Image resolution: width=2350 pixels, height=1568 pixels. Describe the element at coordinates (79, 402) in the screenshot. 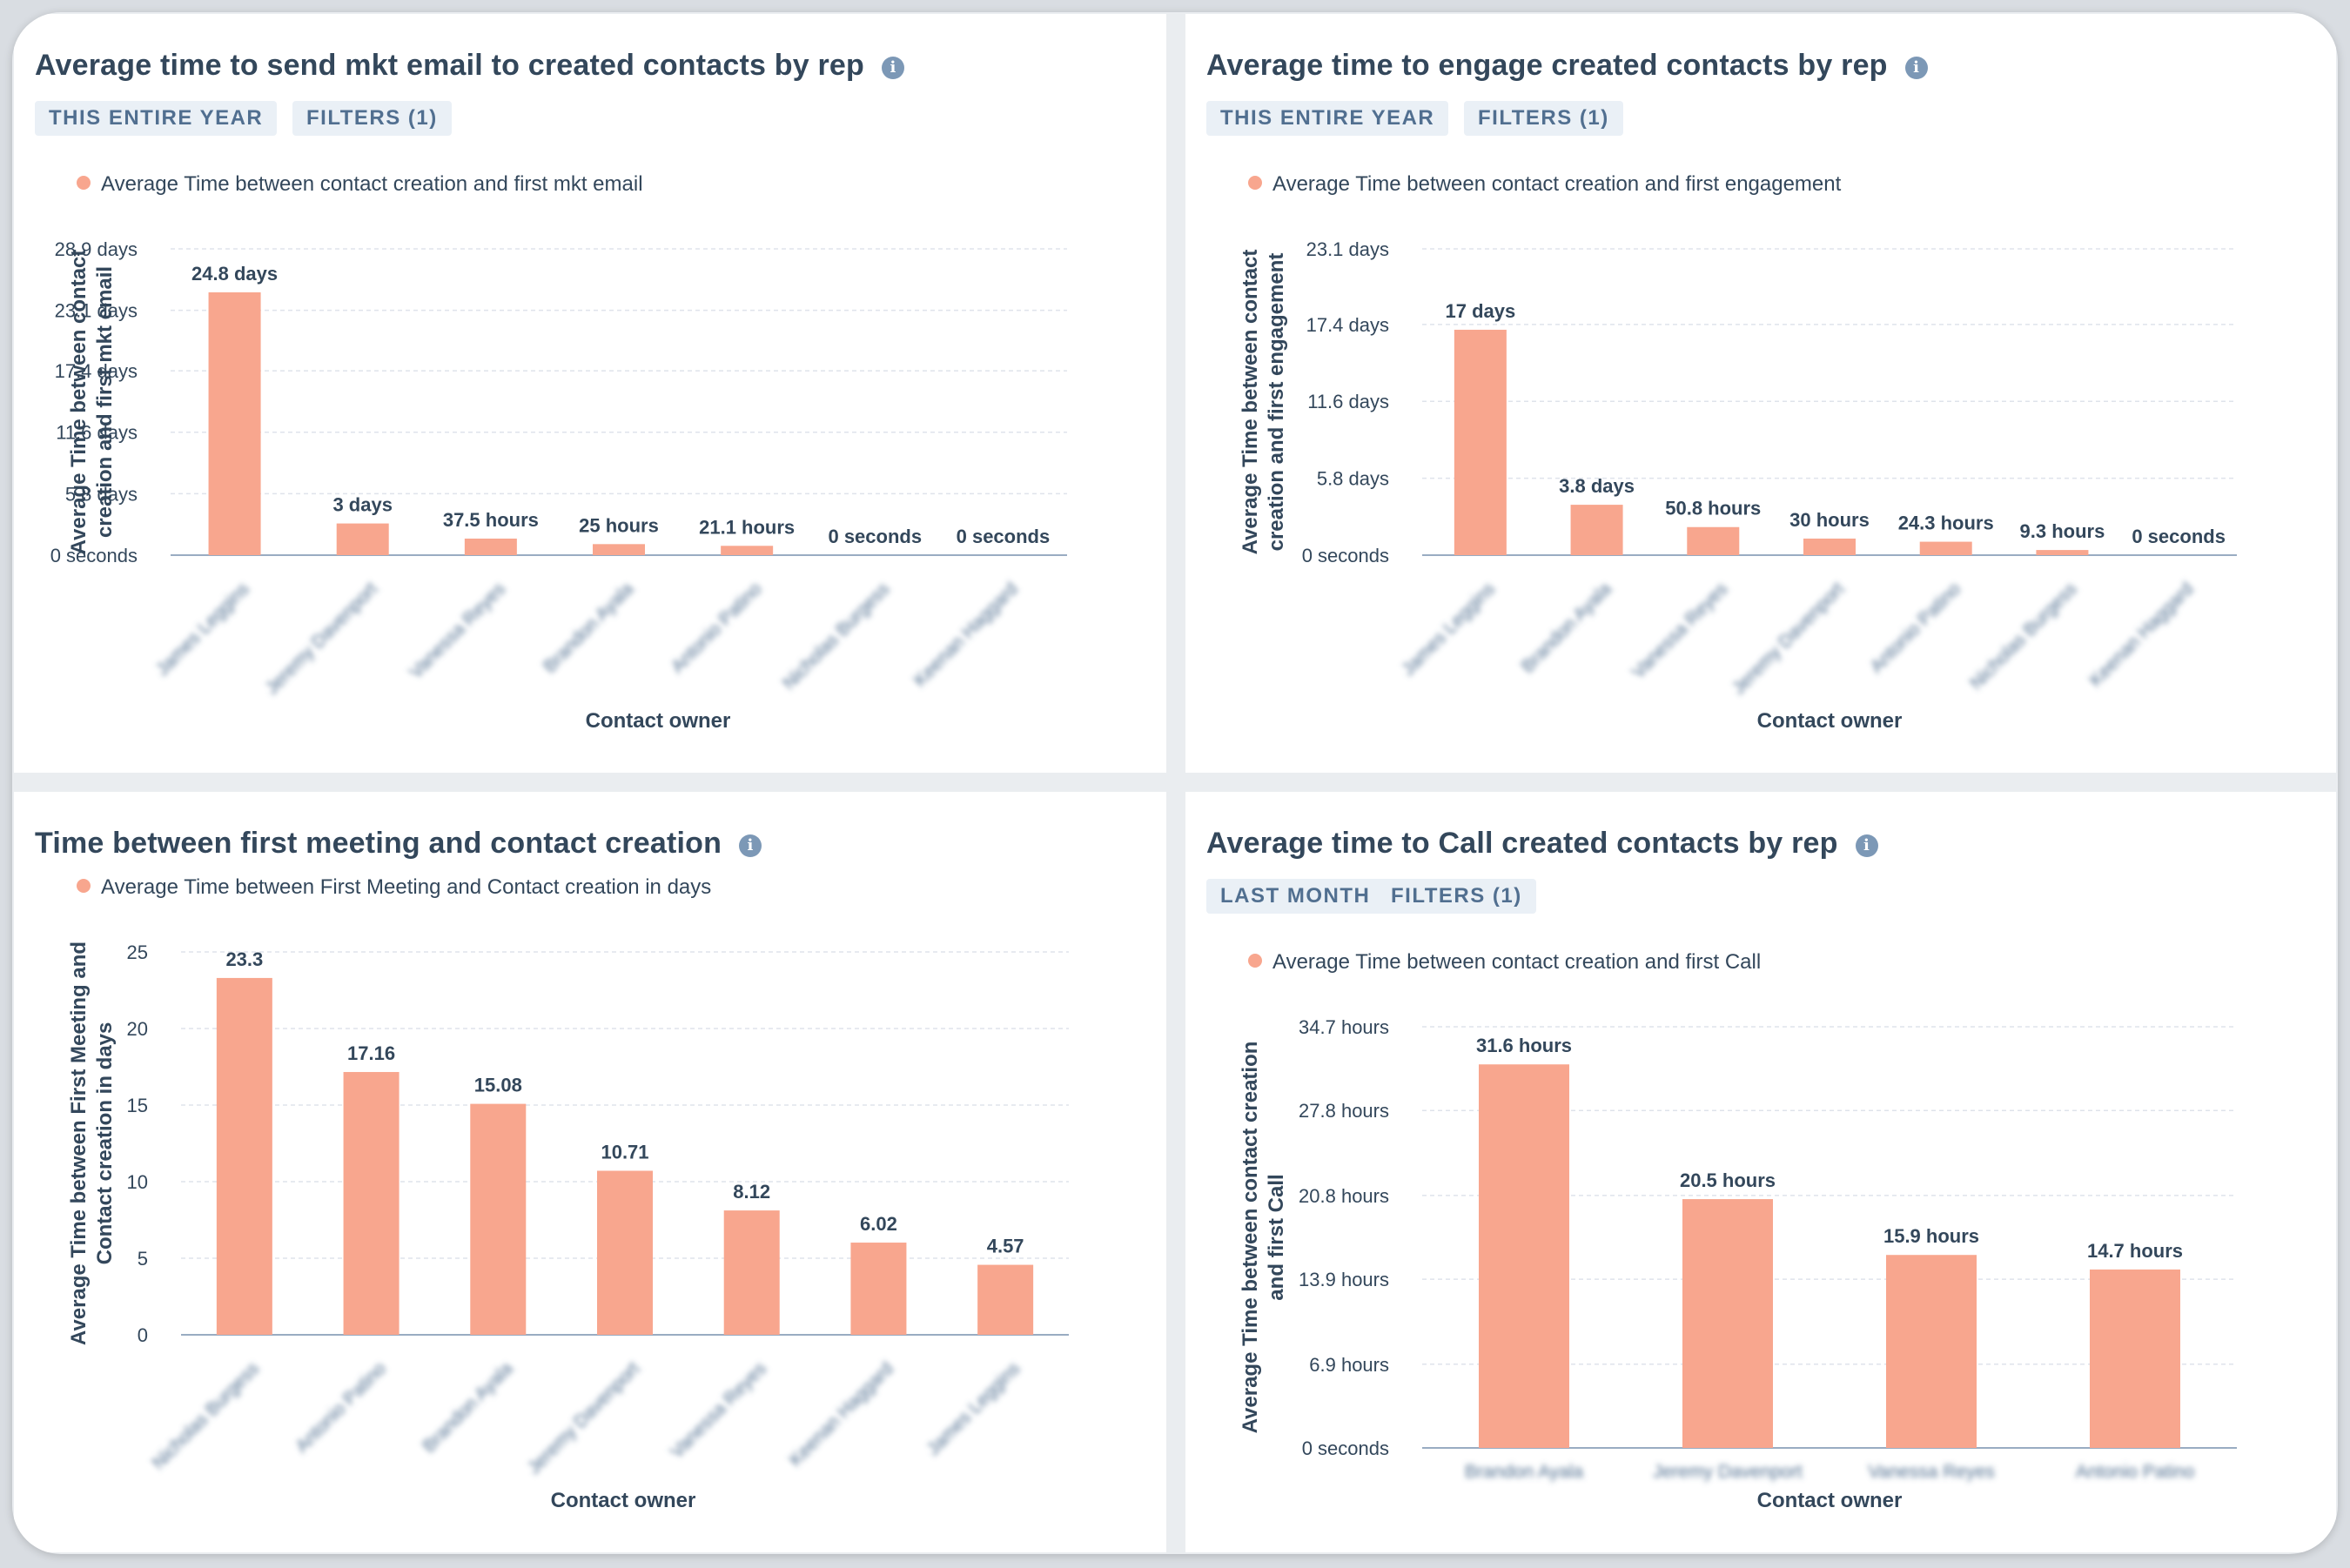

I see `y-axis-title: Average Time between contact` at that location.